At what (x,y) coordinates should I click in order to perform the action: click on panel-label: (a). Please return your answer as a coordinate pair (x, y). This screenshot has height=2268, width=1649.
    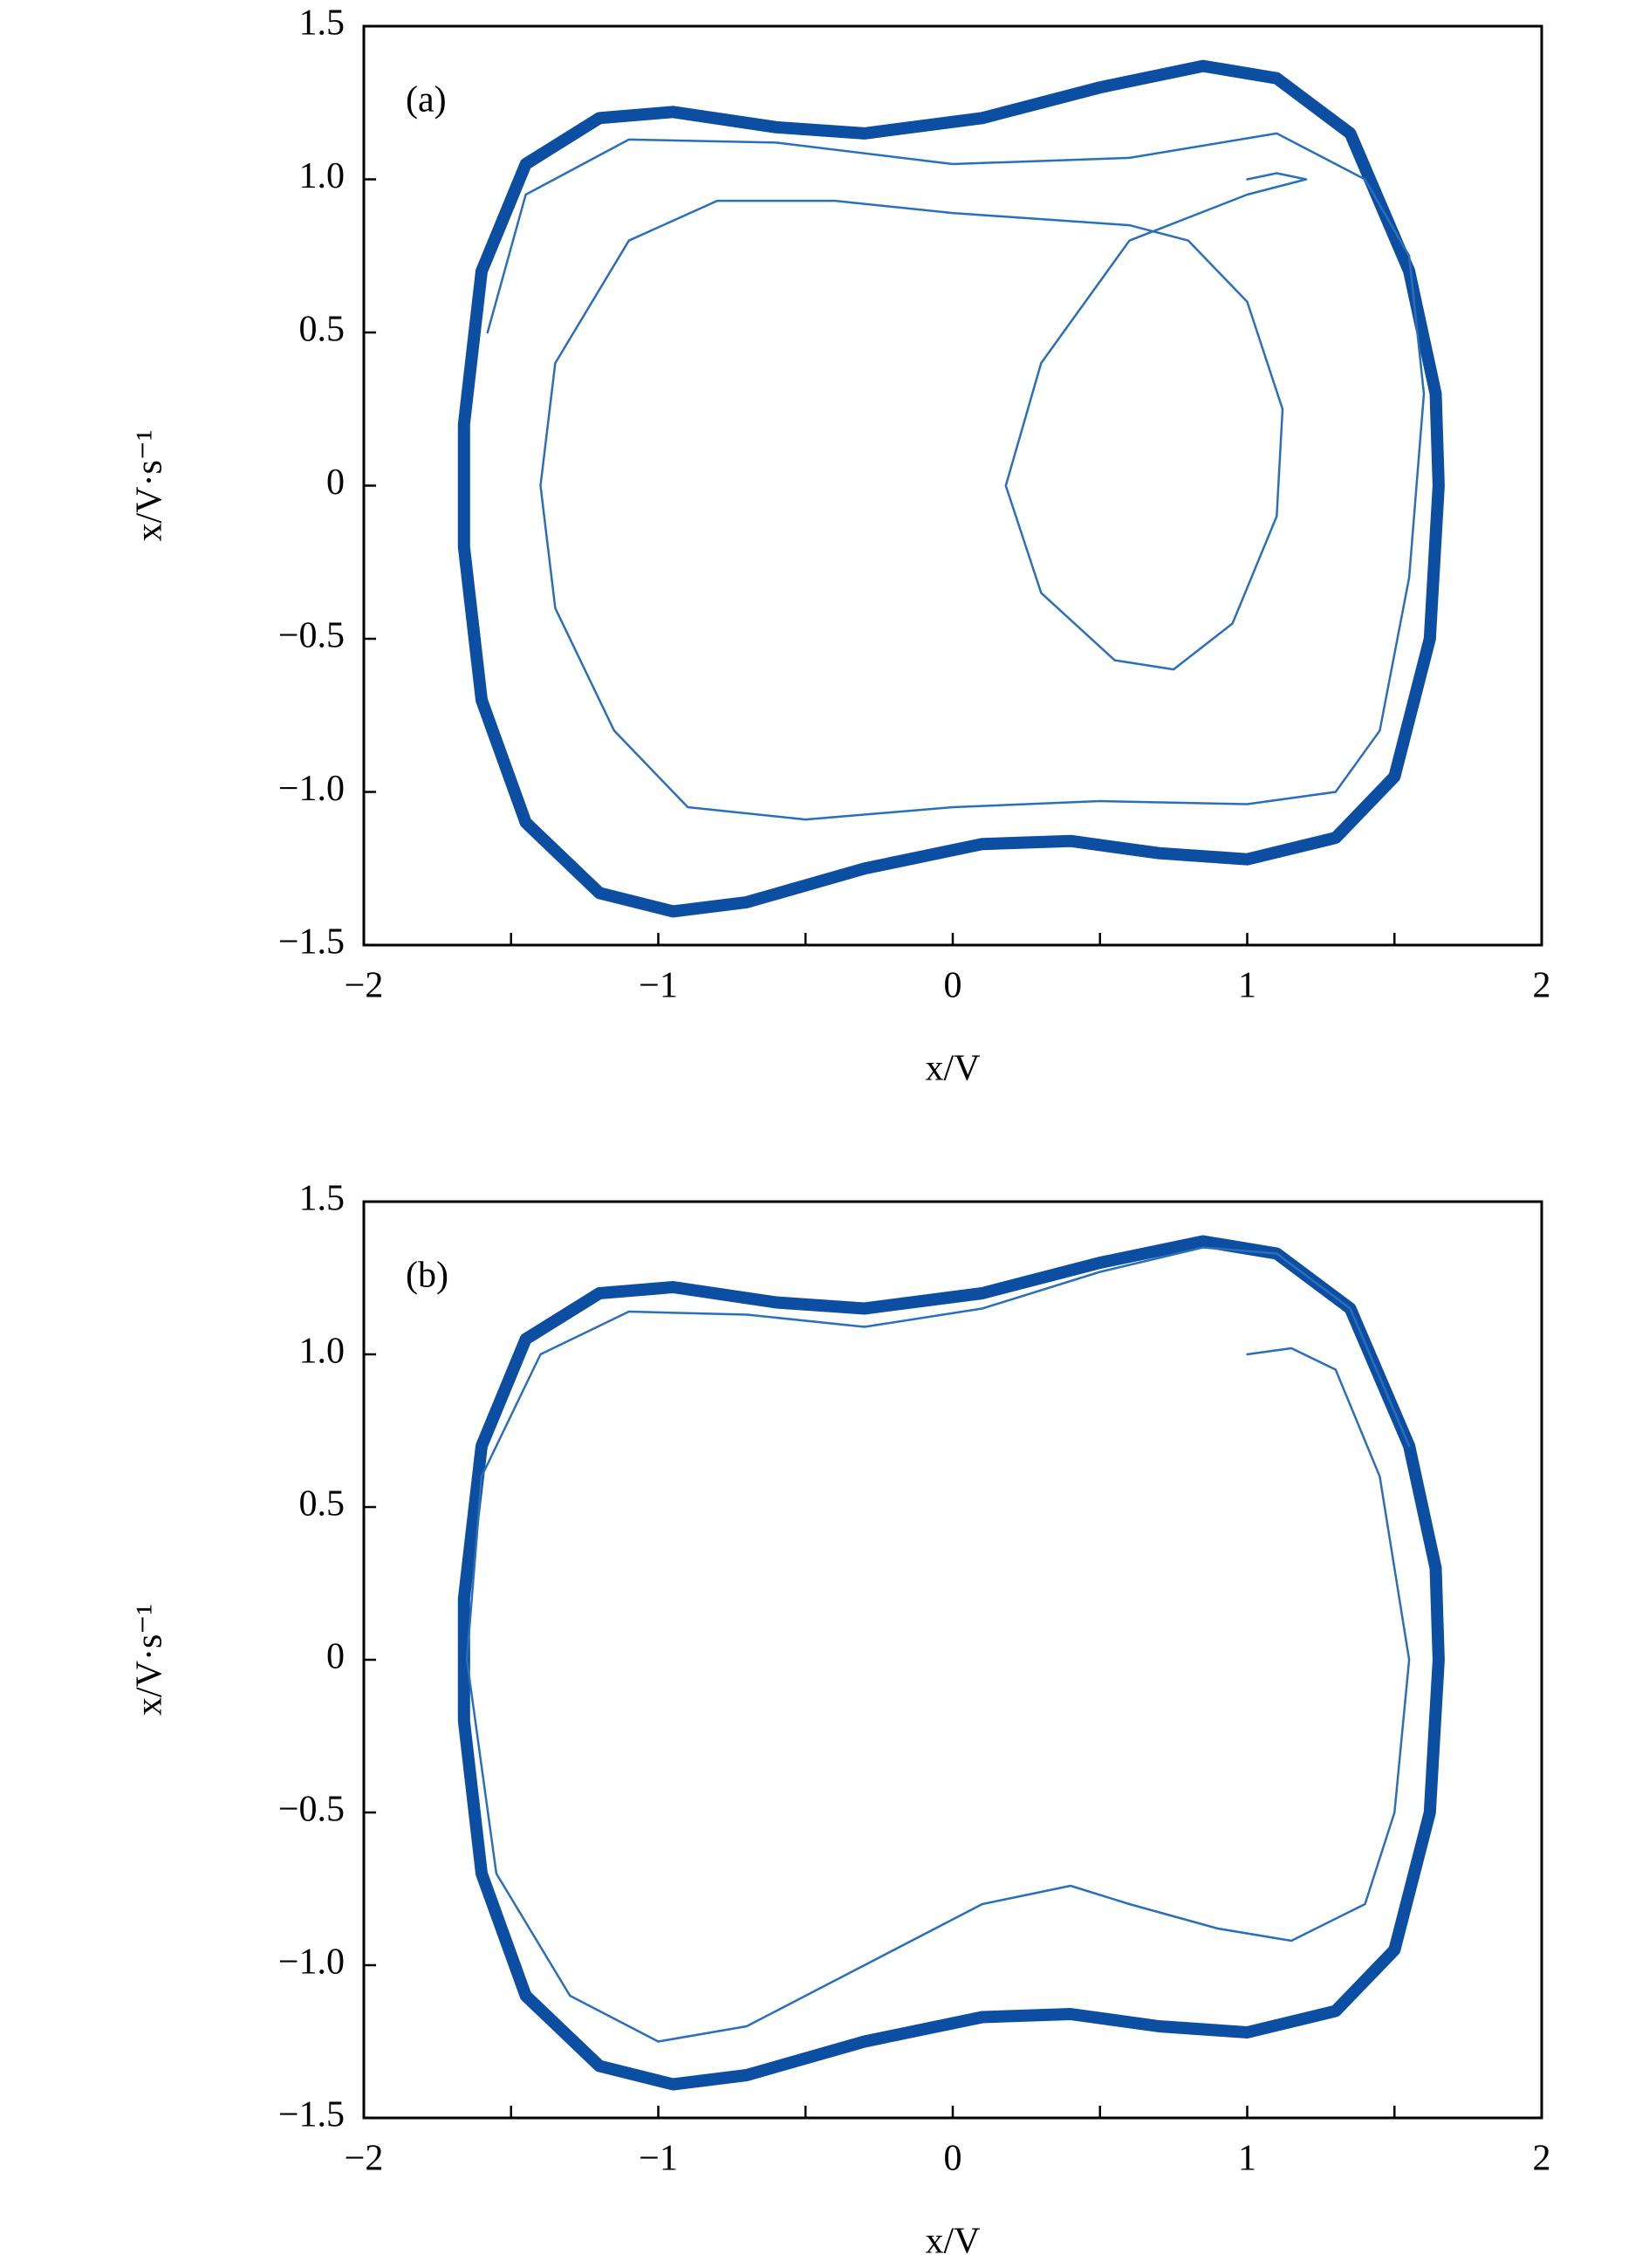
    Looking at the image, I should click on (426, 100).